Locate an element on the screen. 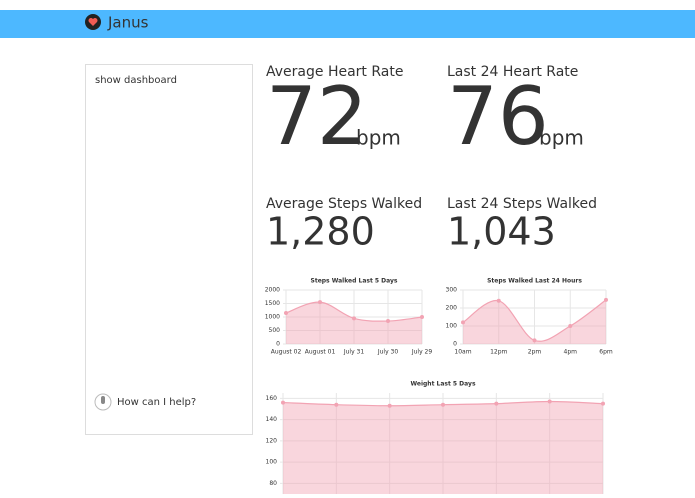 Image resolution: width=695 pixels, height=498 pixels. y-tick-label: 1000 is located at coordinates (272, 317).